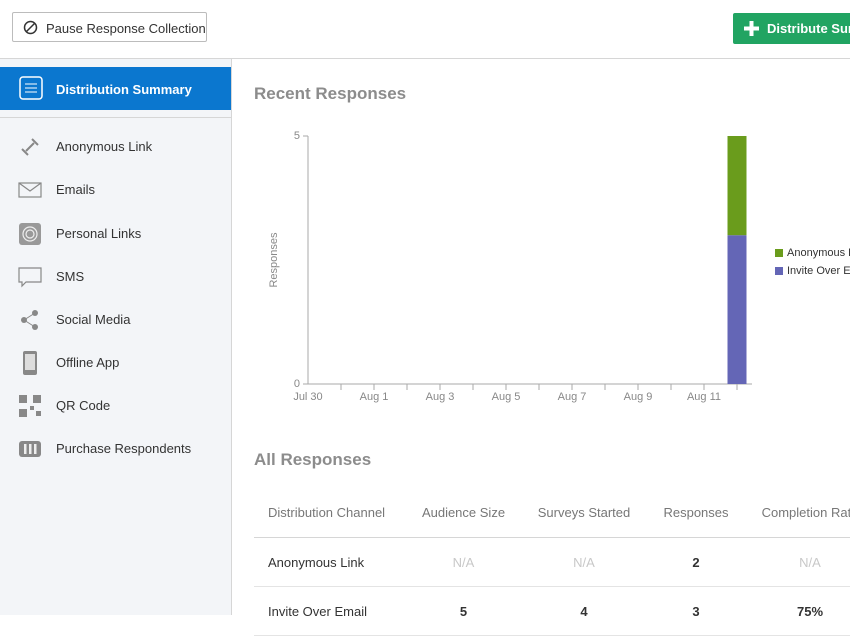  I want to click on y-tick-label: 0, so click(297, 384).